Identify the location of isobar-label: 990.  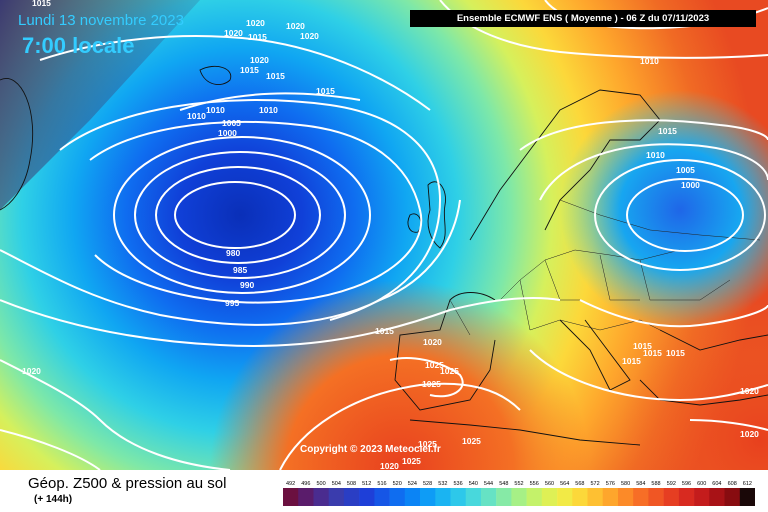
(247, 285).